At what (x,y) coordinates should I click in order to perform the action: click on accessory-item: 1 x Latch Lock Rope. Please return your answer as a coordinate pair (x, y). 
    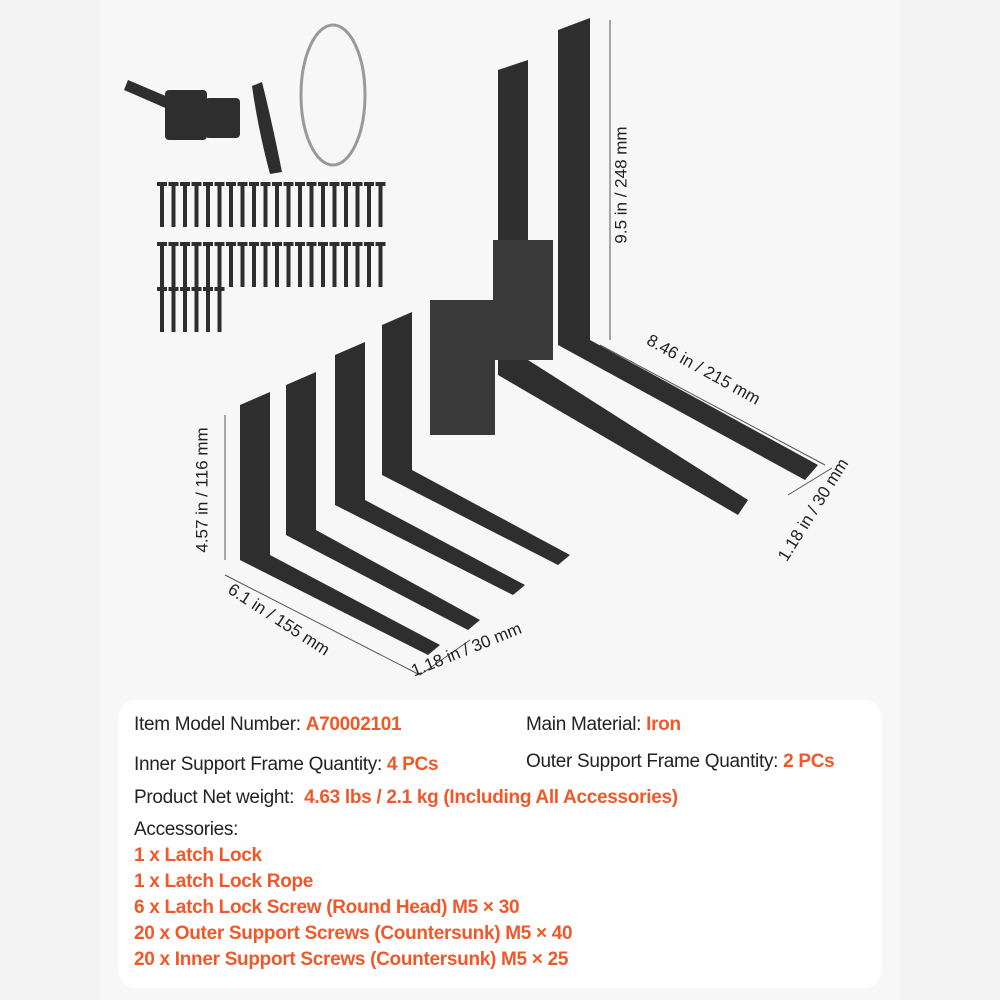
    Looking at the image, I should click on (224, 881).